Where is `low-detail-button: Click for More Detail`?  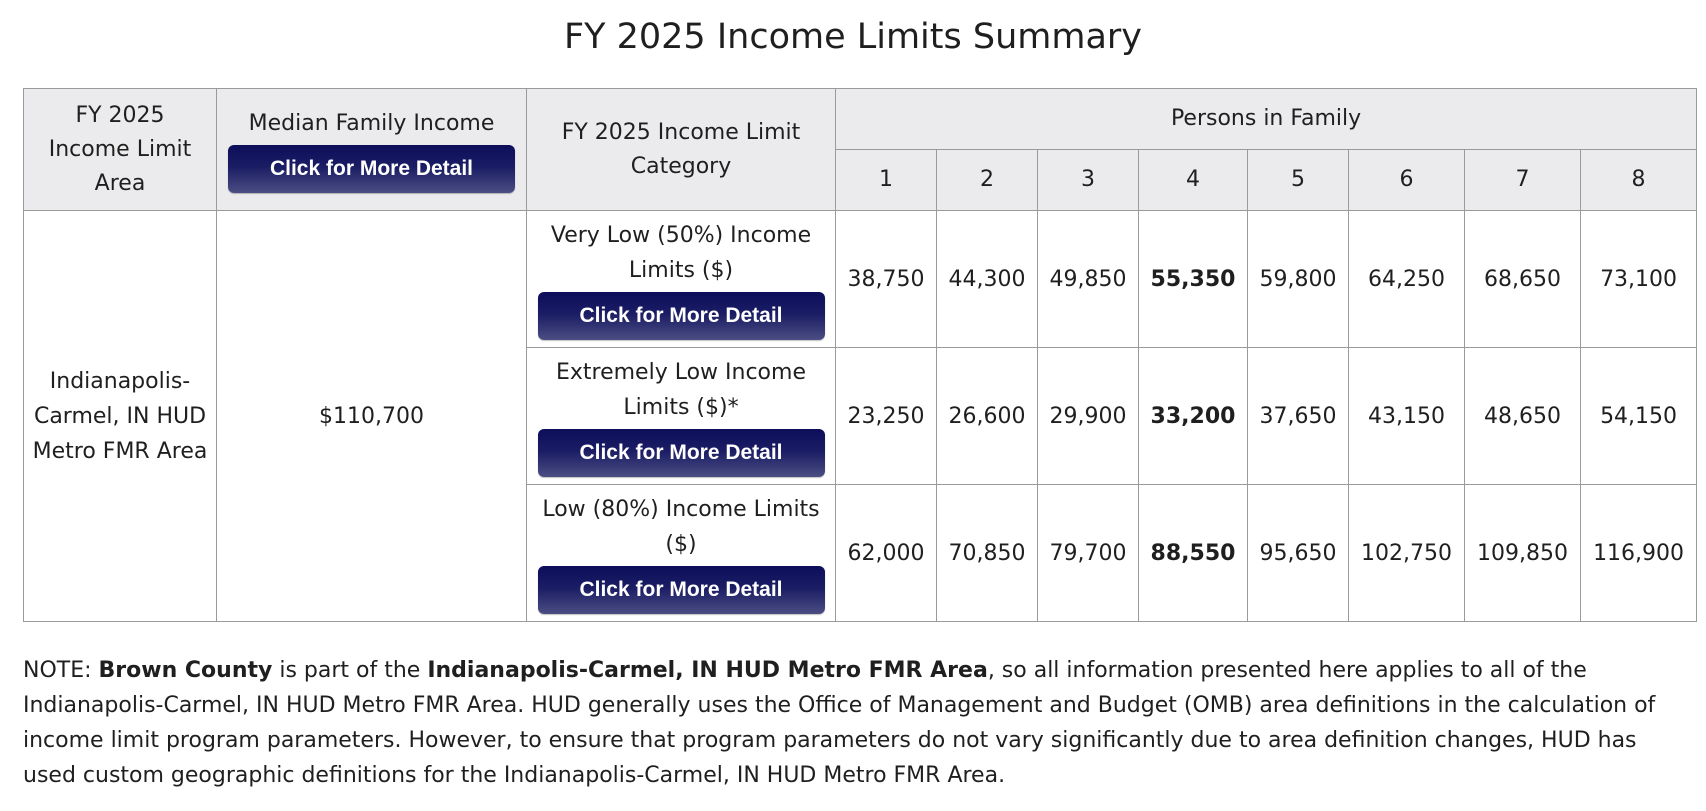
low-detail-button: Click for More Detail is located at coordinates (681, 590).